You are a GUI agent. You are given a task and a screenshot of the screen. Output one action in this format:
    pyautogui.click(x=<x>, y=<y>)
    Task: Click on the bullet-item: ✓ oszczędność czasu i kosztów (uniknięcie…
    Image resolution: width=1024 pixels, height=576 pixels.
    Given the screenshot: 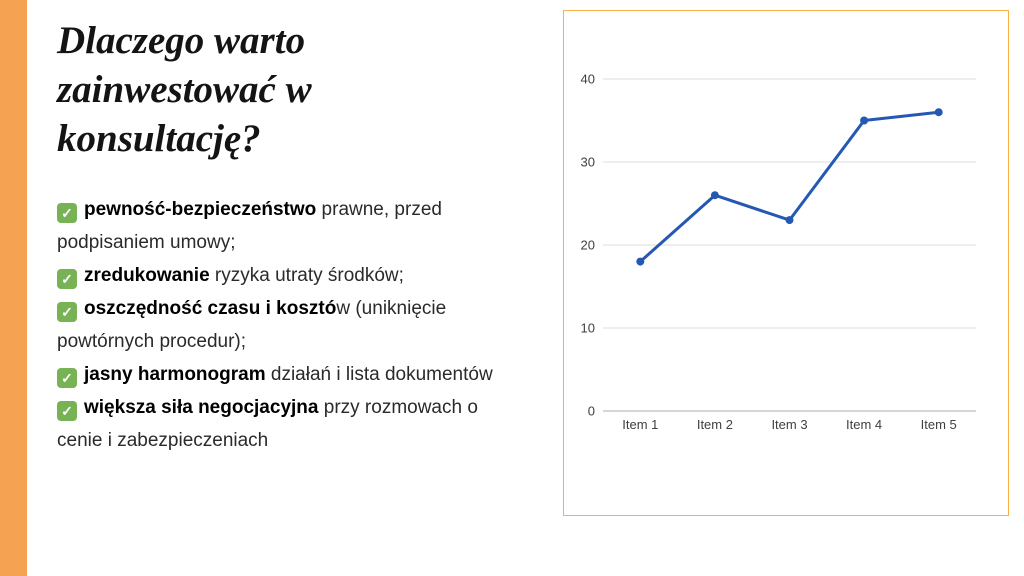 What is the action you would take?
    pyautogui.click(x=283, y=325)
    